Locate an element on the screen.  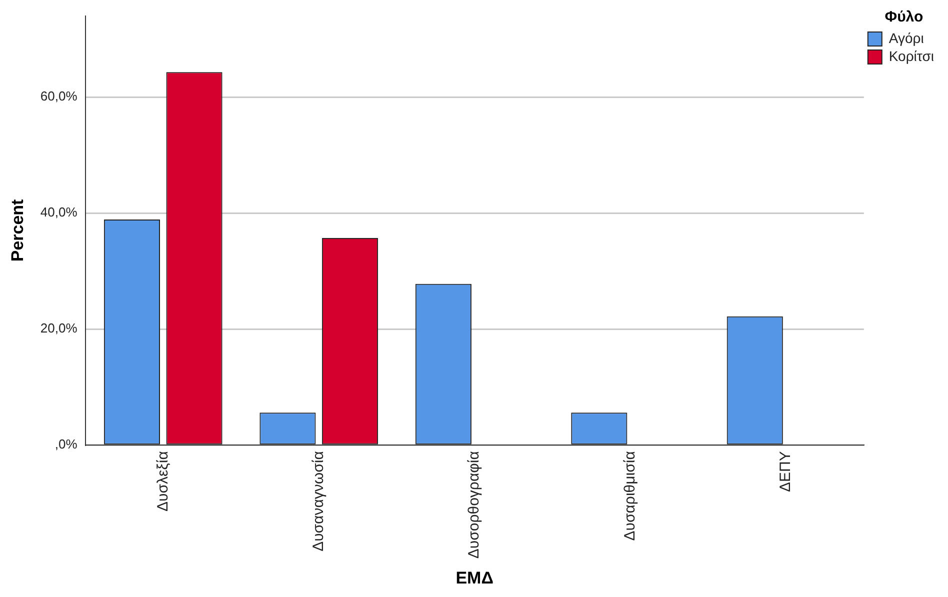
legend-label: Κορίτσι is located at coordinates (911, 56).